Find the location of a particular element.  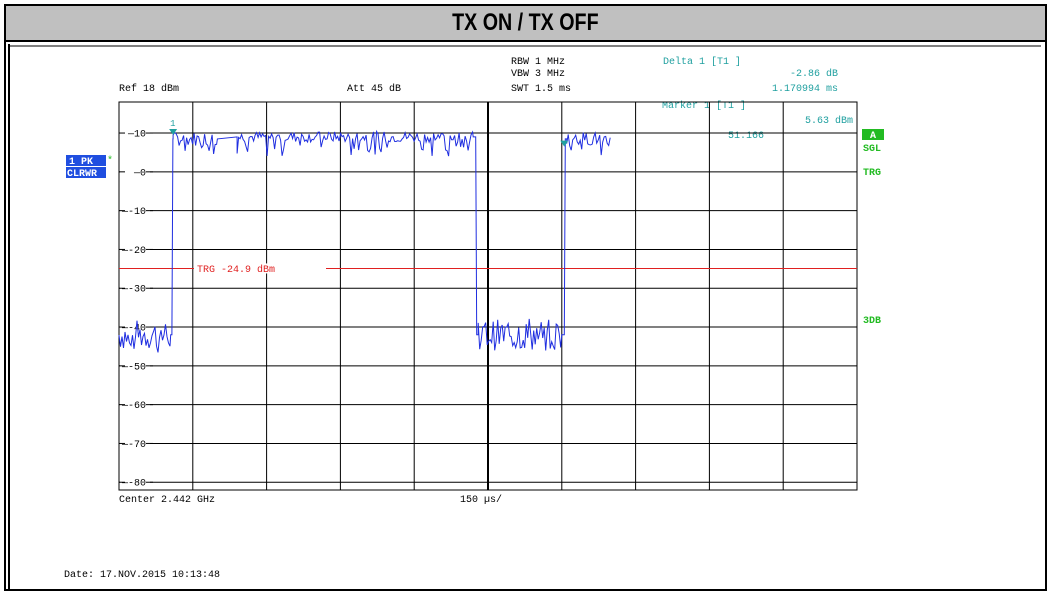

mode-badge: CLRWR is located at coordinates (82, 174).